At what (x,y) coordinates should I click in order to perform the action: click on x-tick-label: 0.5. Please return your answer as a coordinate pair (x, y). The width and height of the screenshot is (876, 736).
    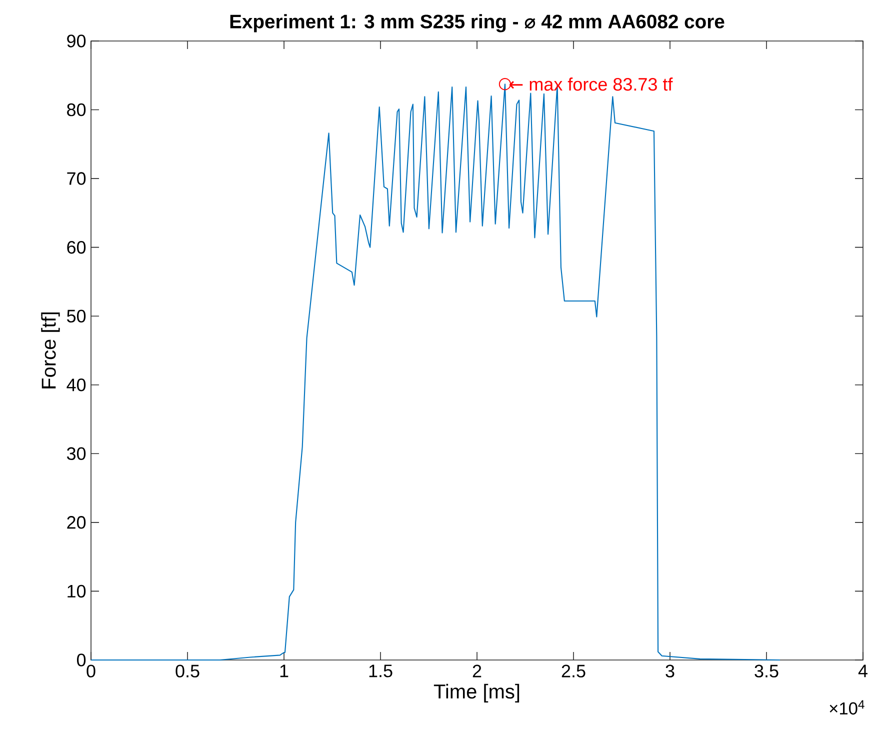
    Looking at the image, I should click on (188, 671).